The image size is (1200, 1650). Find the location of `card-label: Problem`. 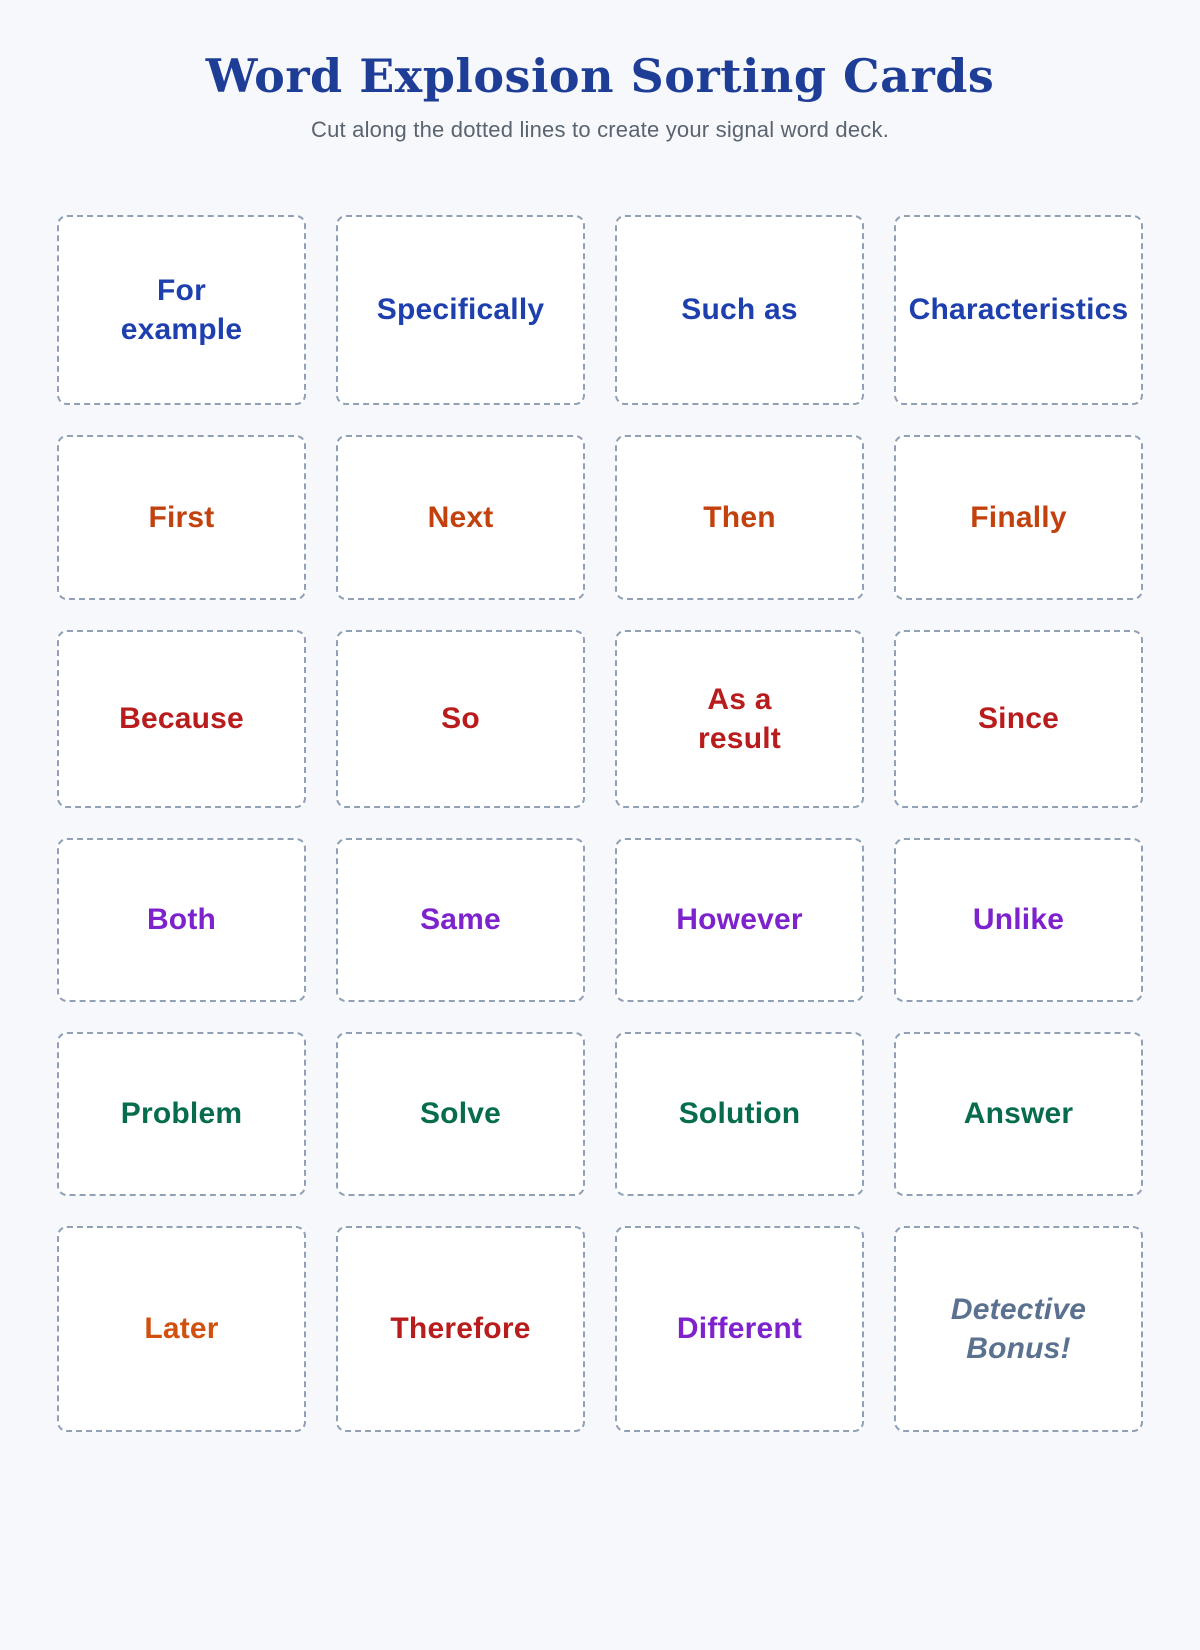

card-label: Problem is located at coordinates (181, 1114).